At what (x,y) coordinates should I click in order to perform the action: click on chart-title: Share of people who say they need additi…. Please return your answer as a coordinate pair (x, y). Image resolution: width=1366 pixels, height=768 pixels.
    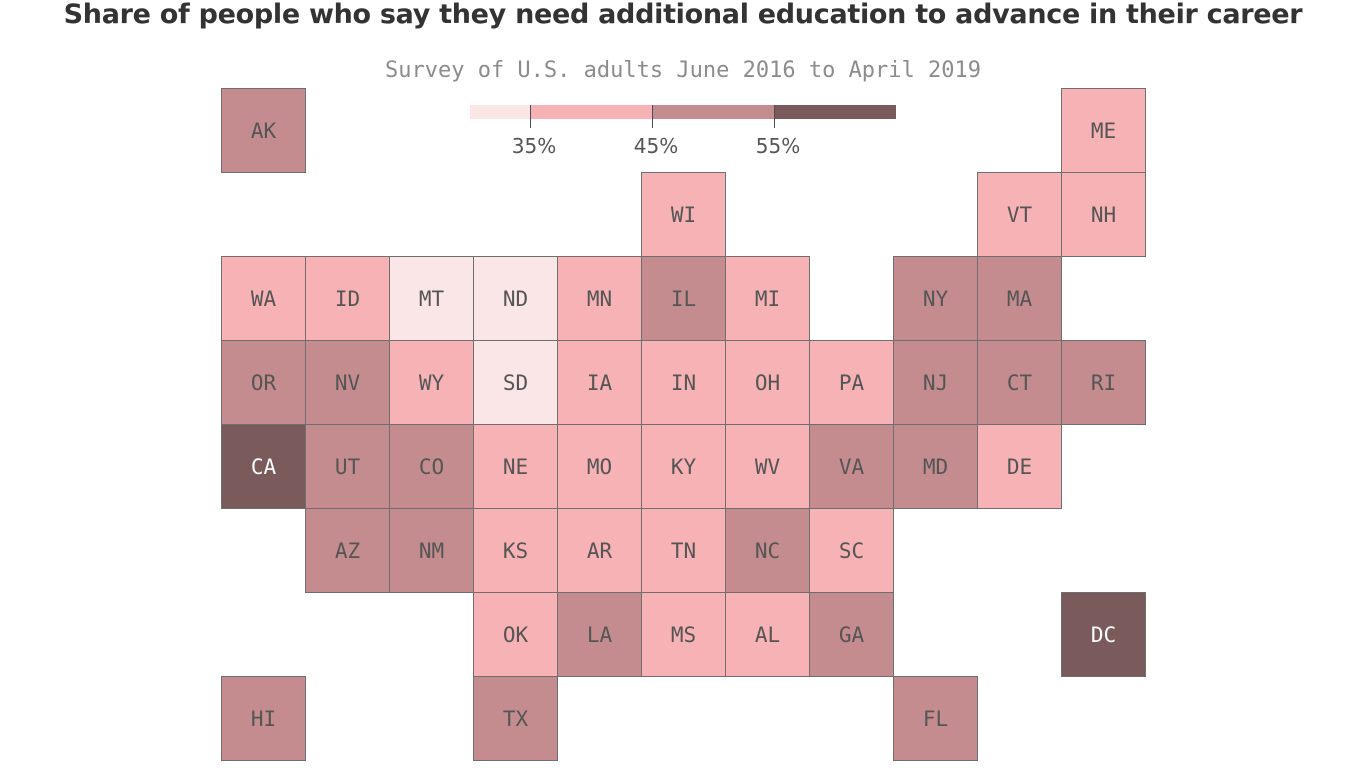
    Looking at the image, I should click on (683, 15).